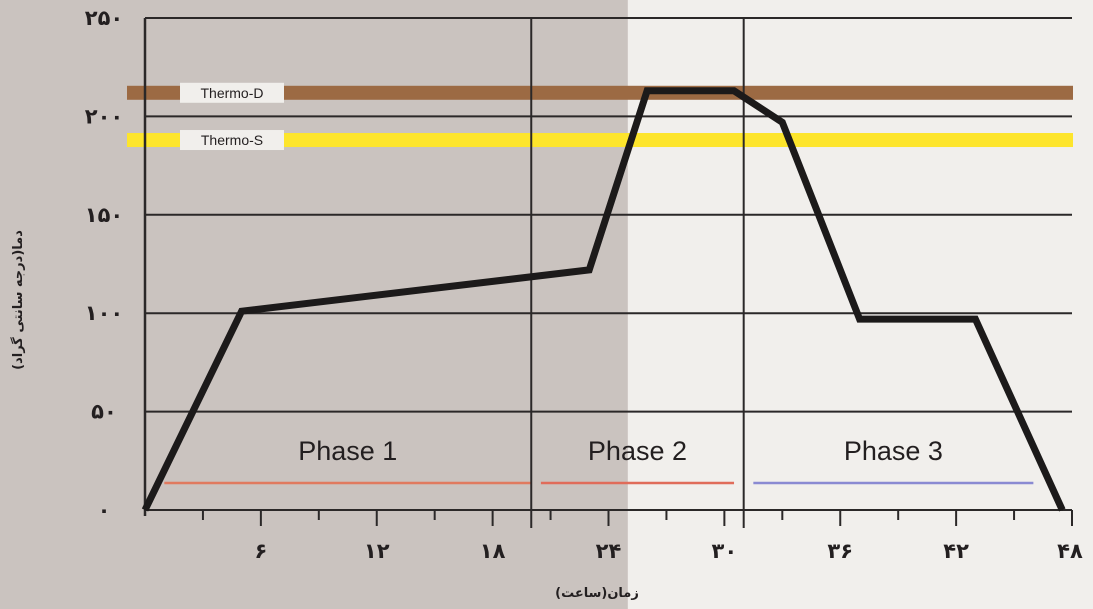 The image size is (1093, 609). I want to click on threshold-label-0: Thermo-D, so click(231, 93).